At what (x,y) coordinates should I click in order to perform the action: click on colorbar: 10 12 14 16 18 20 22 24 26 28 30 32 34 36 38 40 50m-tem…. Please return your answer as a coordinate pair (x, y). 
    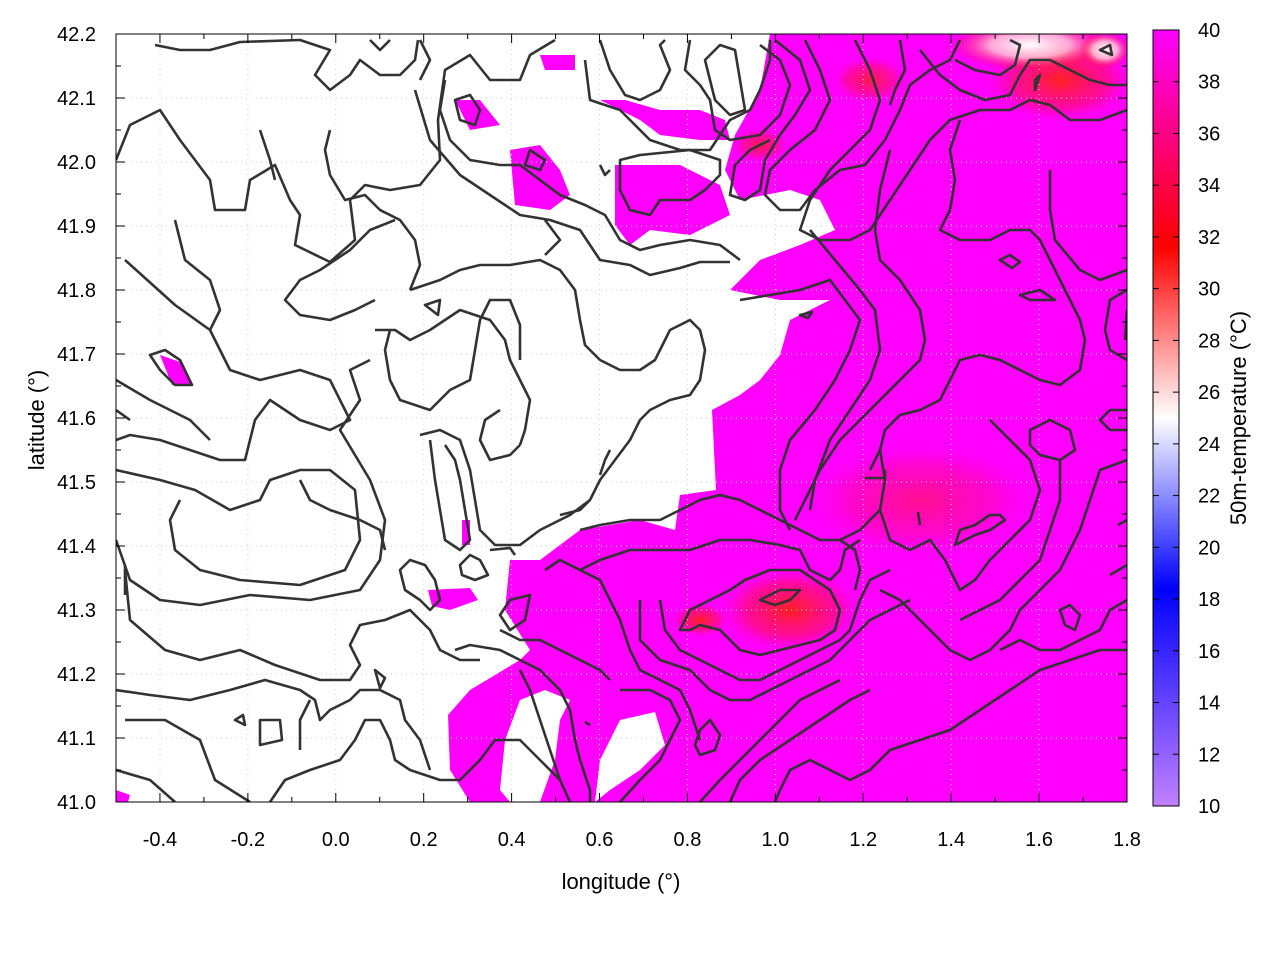
    Looking at the image, I should click on (1201, 419).